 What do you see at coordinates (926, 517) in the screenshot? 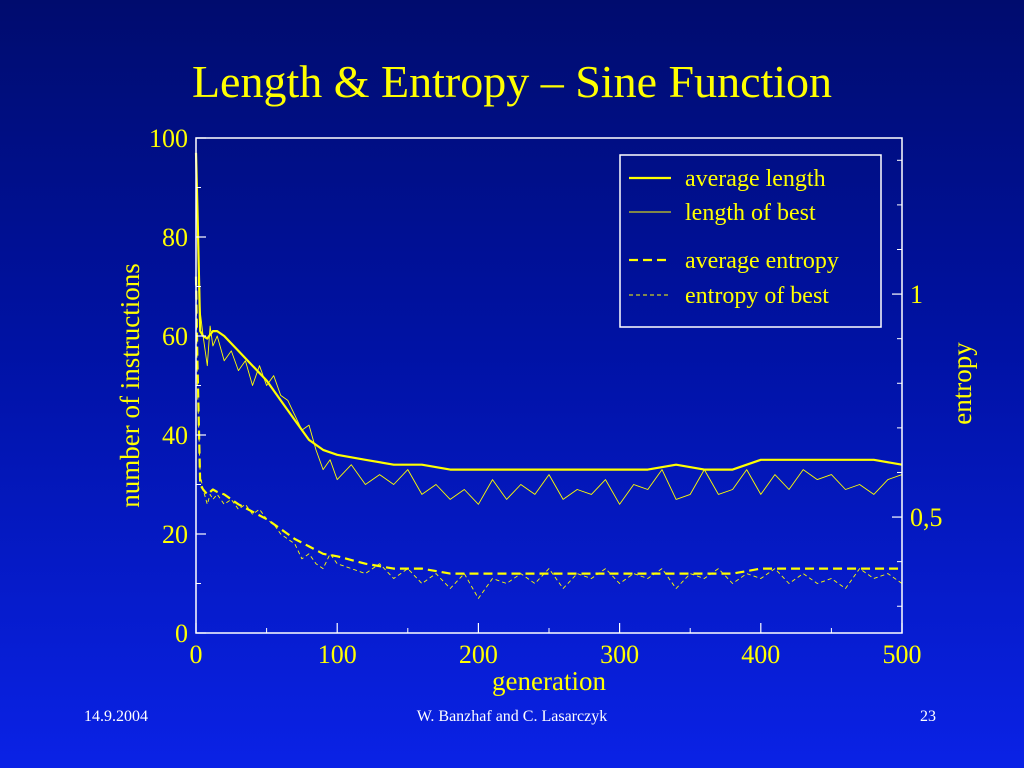
I see `y2-tick-label: 0,5` at bounding box center [926, 517].